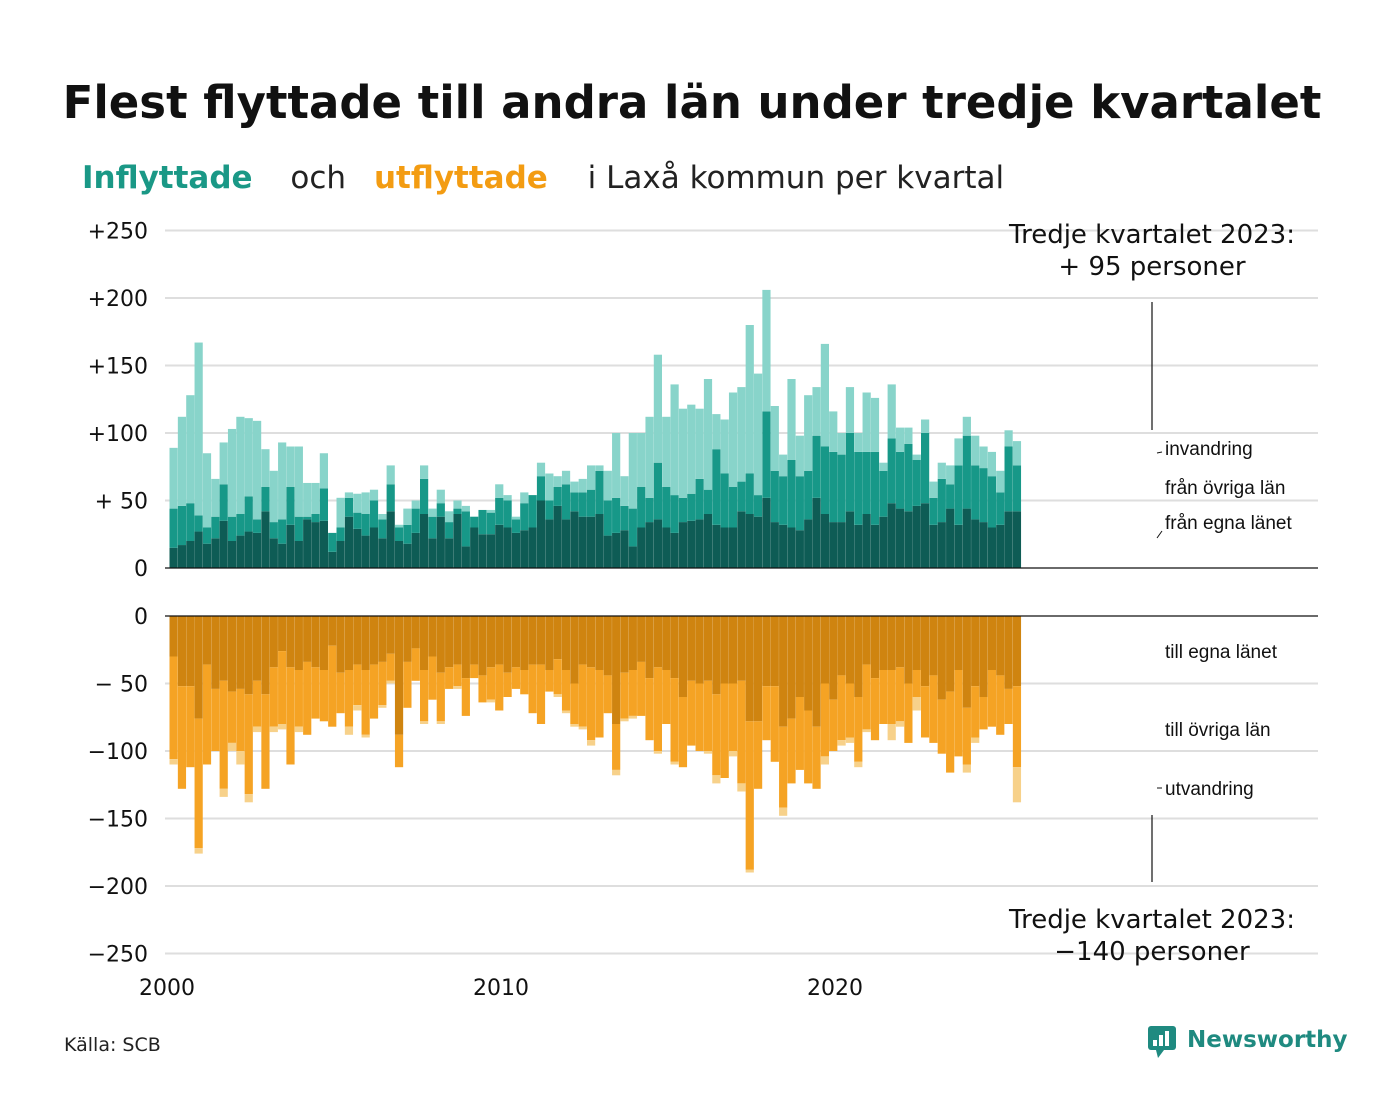 The width and height of the screenshot is (1400, 1120). Describe the element at coordinates (118, 887) in the screenshot. I see `y-tick-label-bottom: −200` at that location.